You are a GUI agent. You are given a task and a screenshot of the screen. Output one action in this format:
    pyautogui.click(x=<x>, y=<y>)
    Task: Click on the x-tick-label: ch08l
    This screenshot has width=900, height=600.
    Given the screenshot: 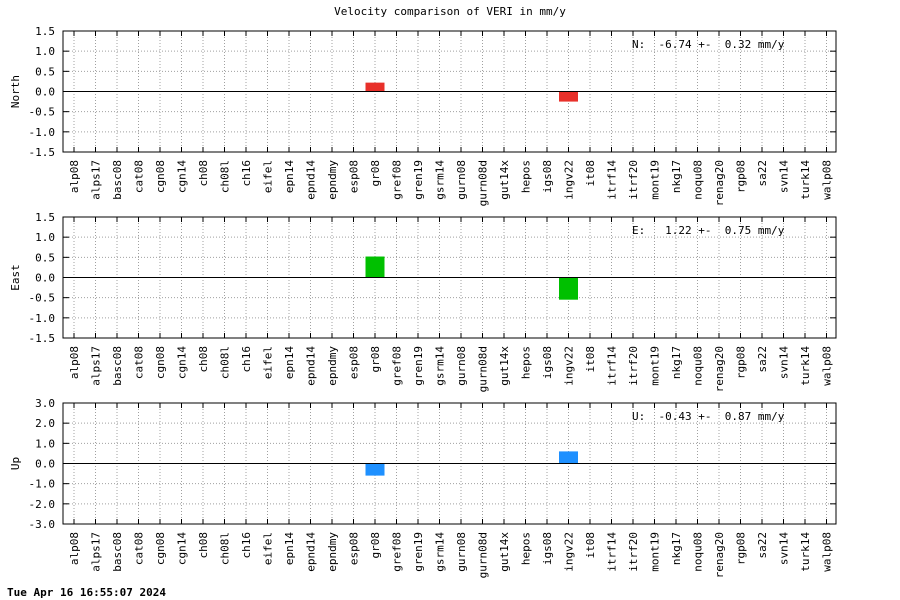 What is the action you would take?
    pyautogui.click(x=225, y=176)
    